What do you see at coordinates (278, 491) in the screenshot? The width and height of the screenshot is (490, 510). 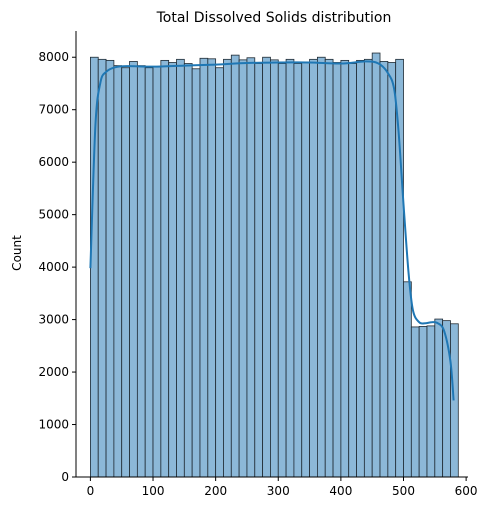 I see `x-tick-label: 300` at bounding box center [278, 491].